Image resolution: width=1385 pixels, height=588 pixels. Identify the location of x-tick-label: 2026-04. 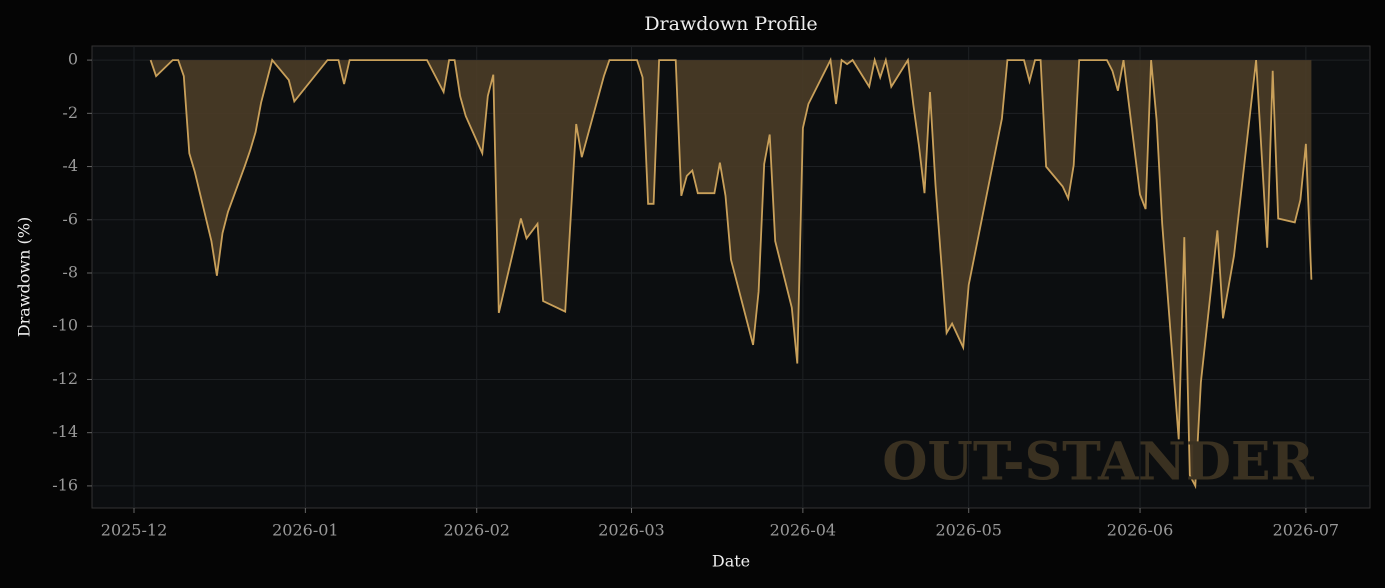
(803, 530).